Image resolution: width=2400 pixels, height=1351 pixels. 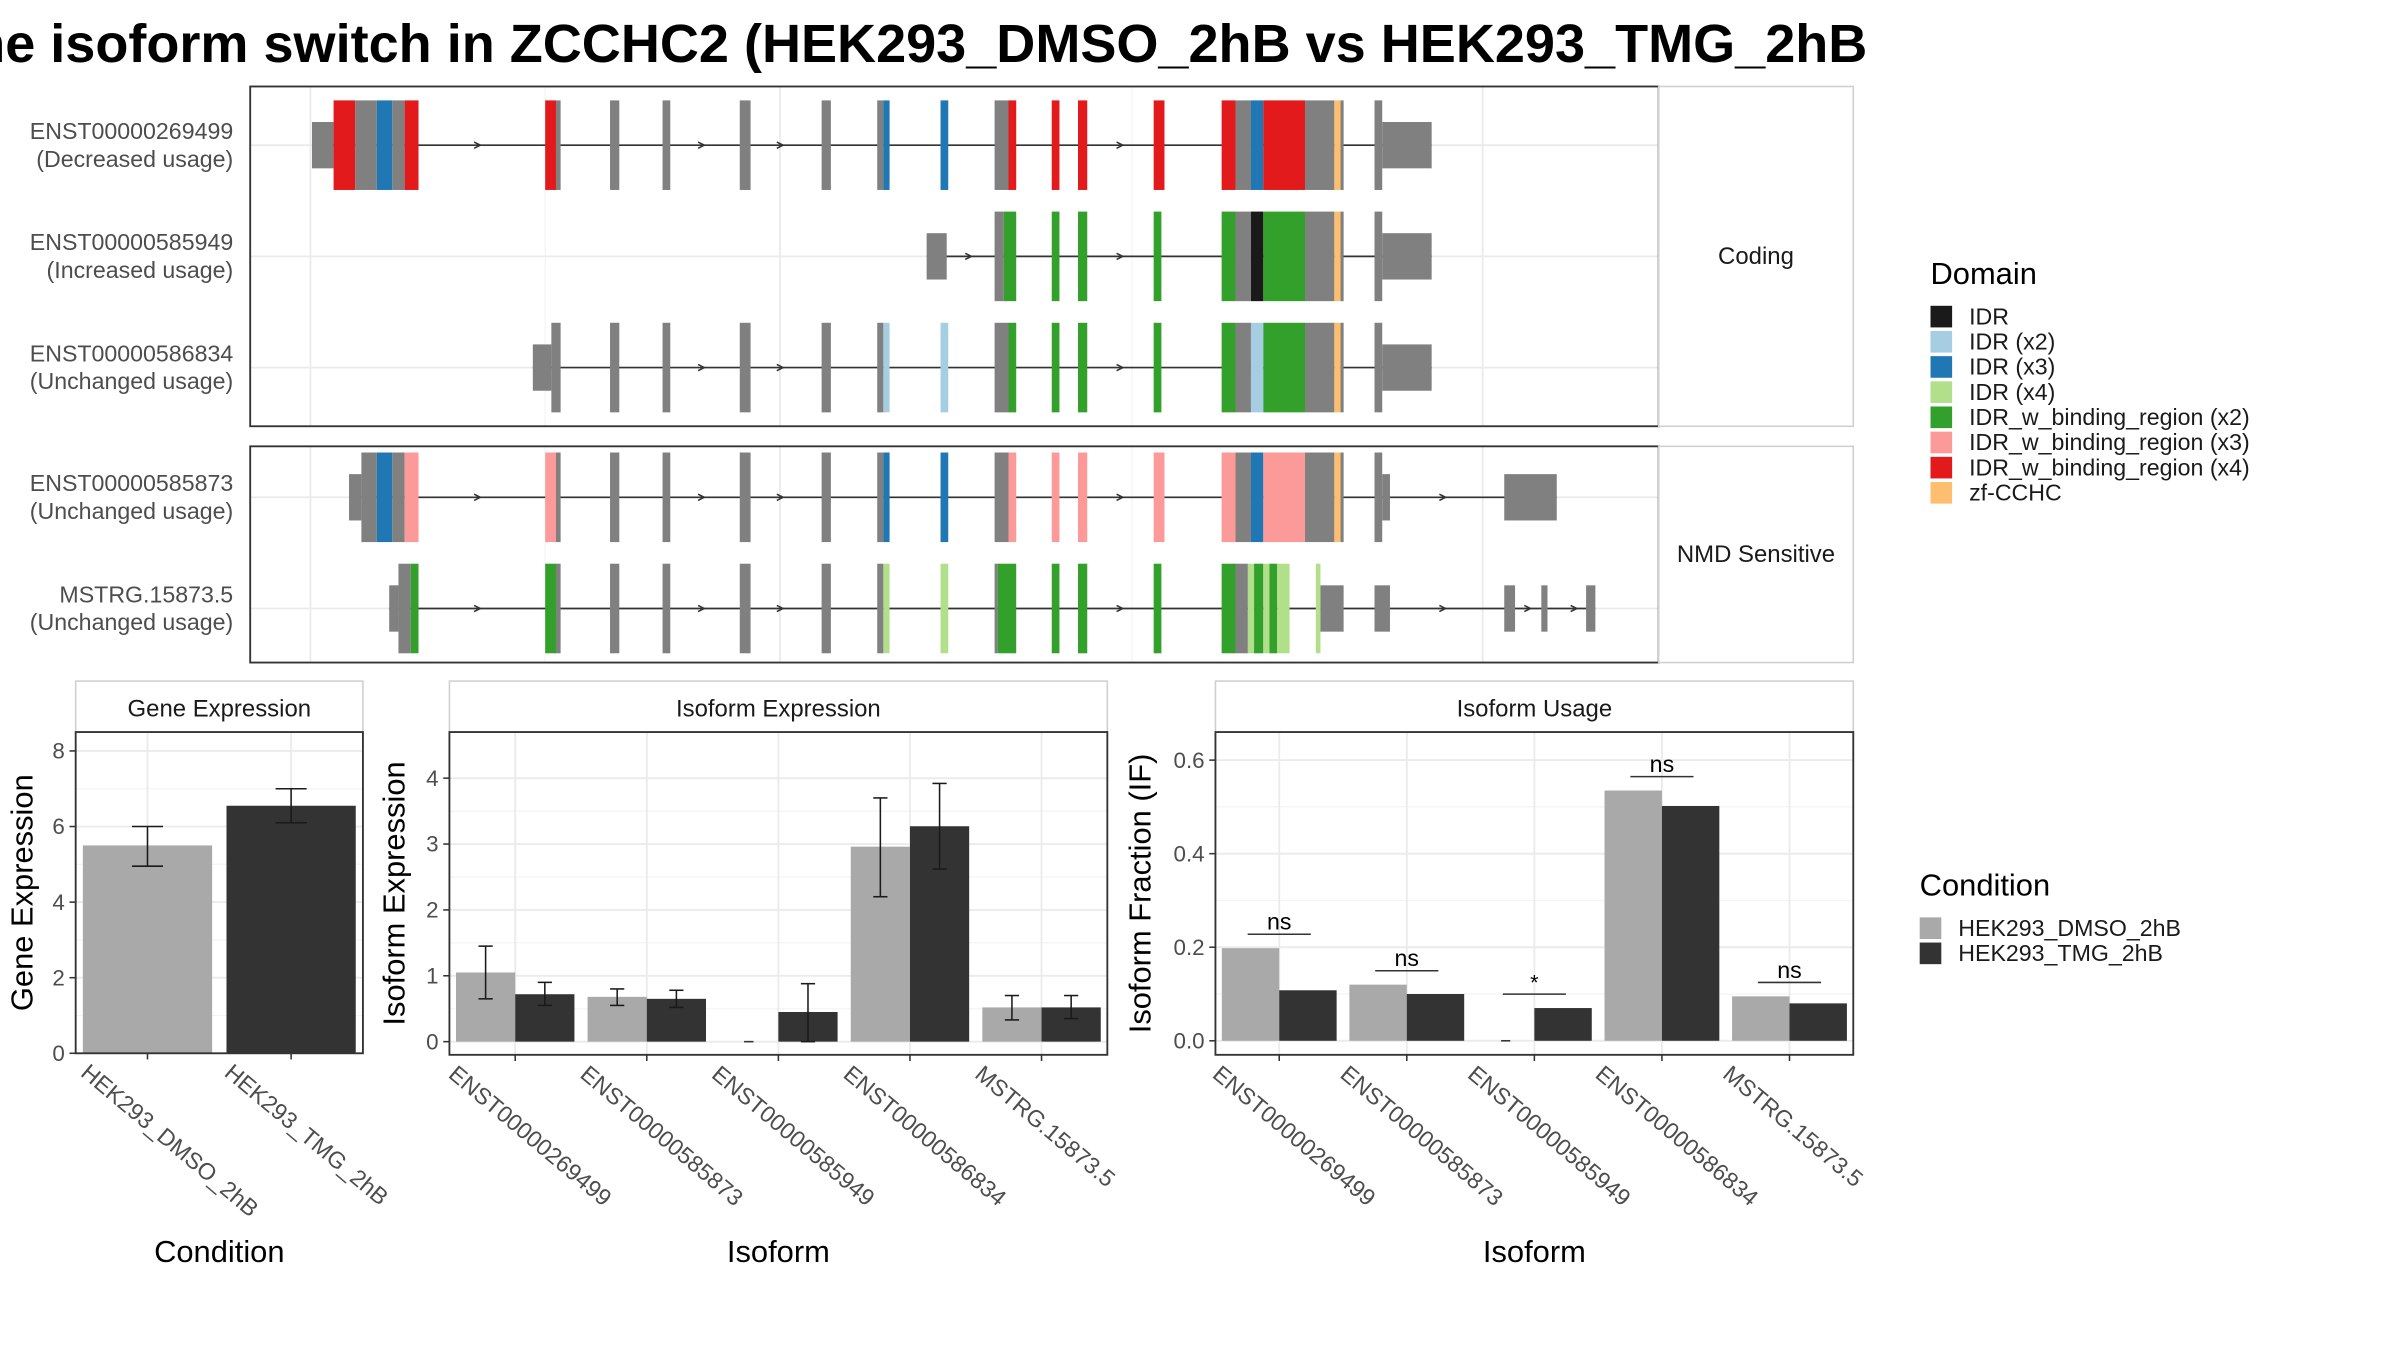 I want to click on y-tick-label: 3, so click(x=432, y=844).